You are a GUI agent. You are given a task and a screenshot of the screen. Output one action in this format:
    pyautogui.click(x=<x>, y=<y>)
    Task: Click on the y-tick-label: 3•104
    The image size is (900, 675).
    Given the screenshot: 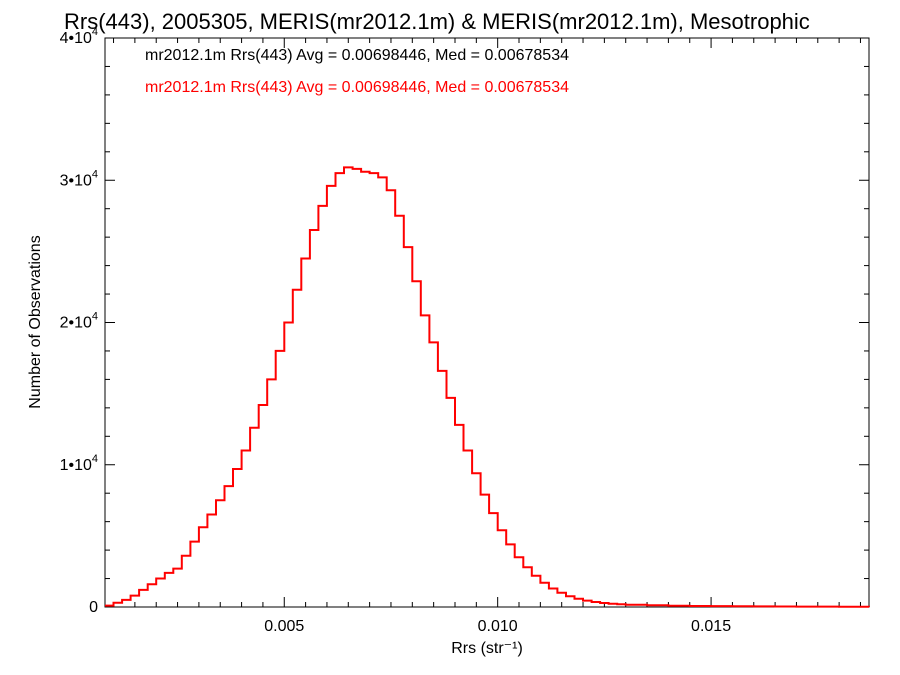 What is the action you would take?
    pyautogui.click(x=79, y=178)
    